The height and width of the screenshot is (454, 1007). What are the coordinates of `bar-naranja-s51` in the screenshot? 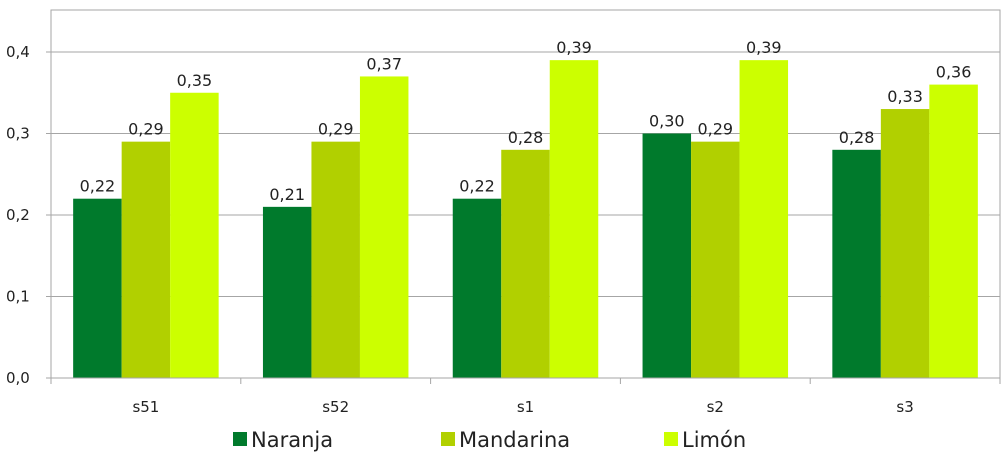 It's located at (97, 288).